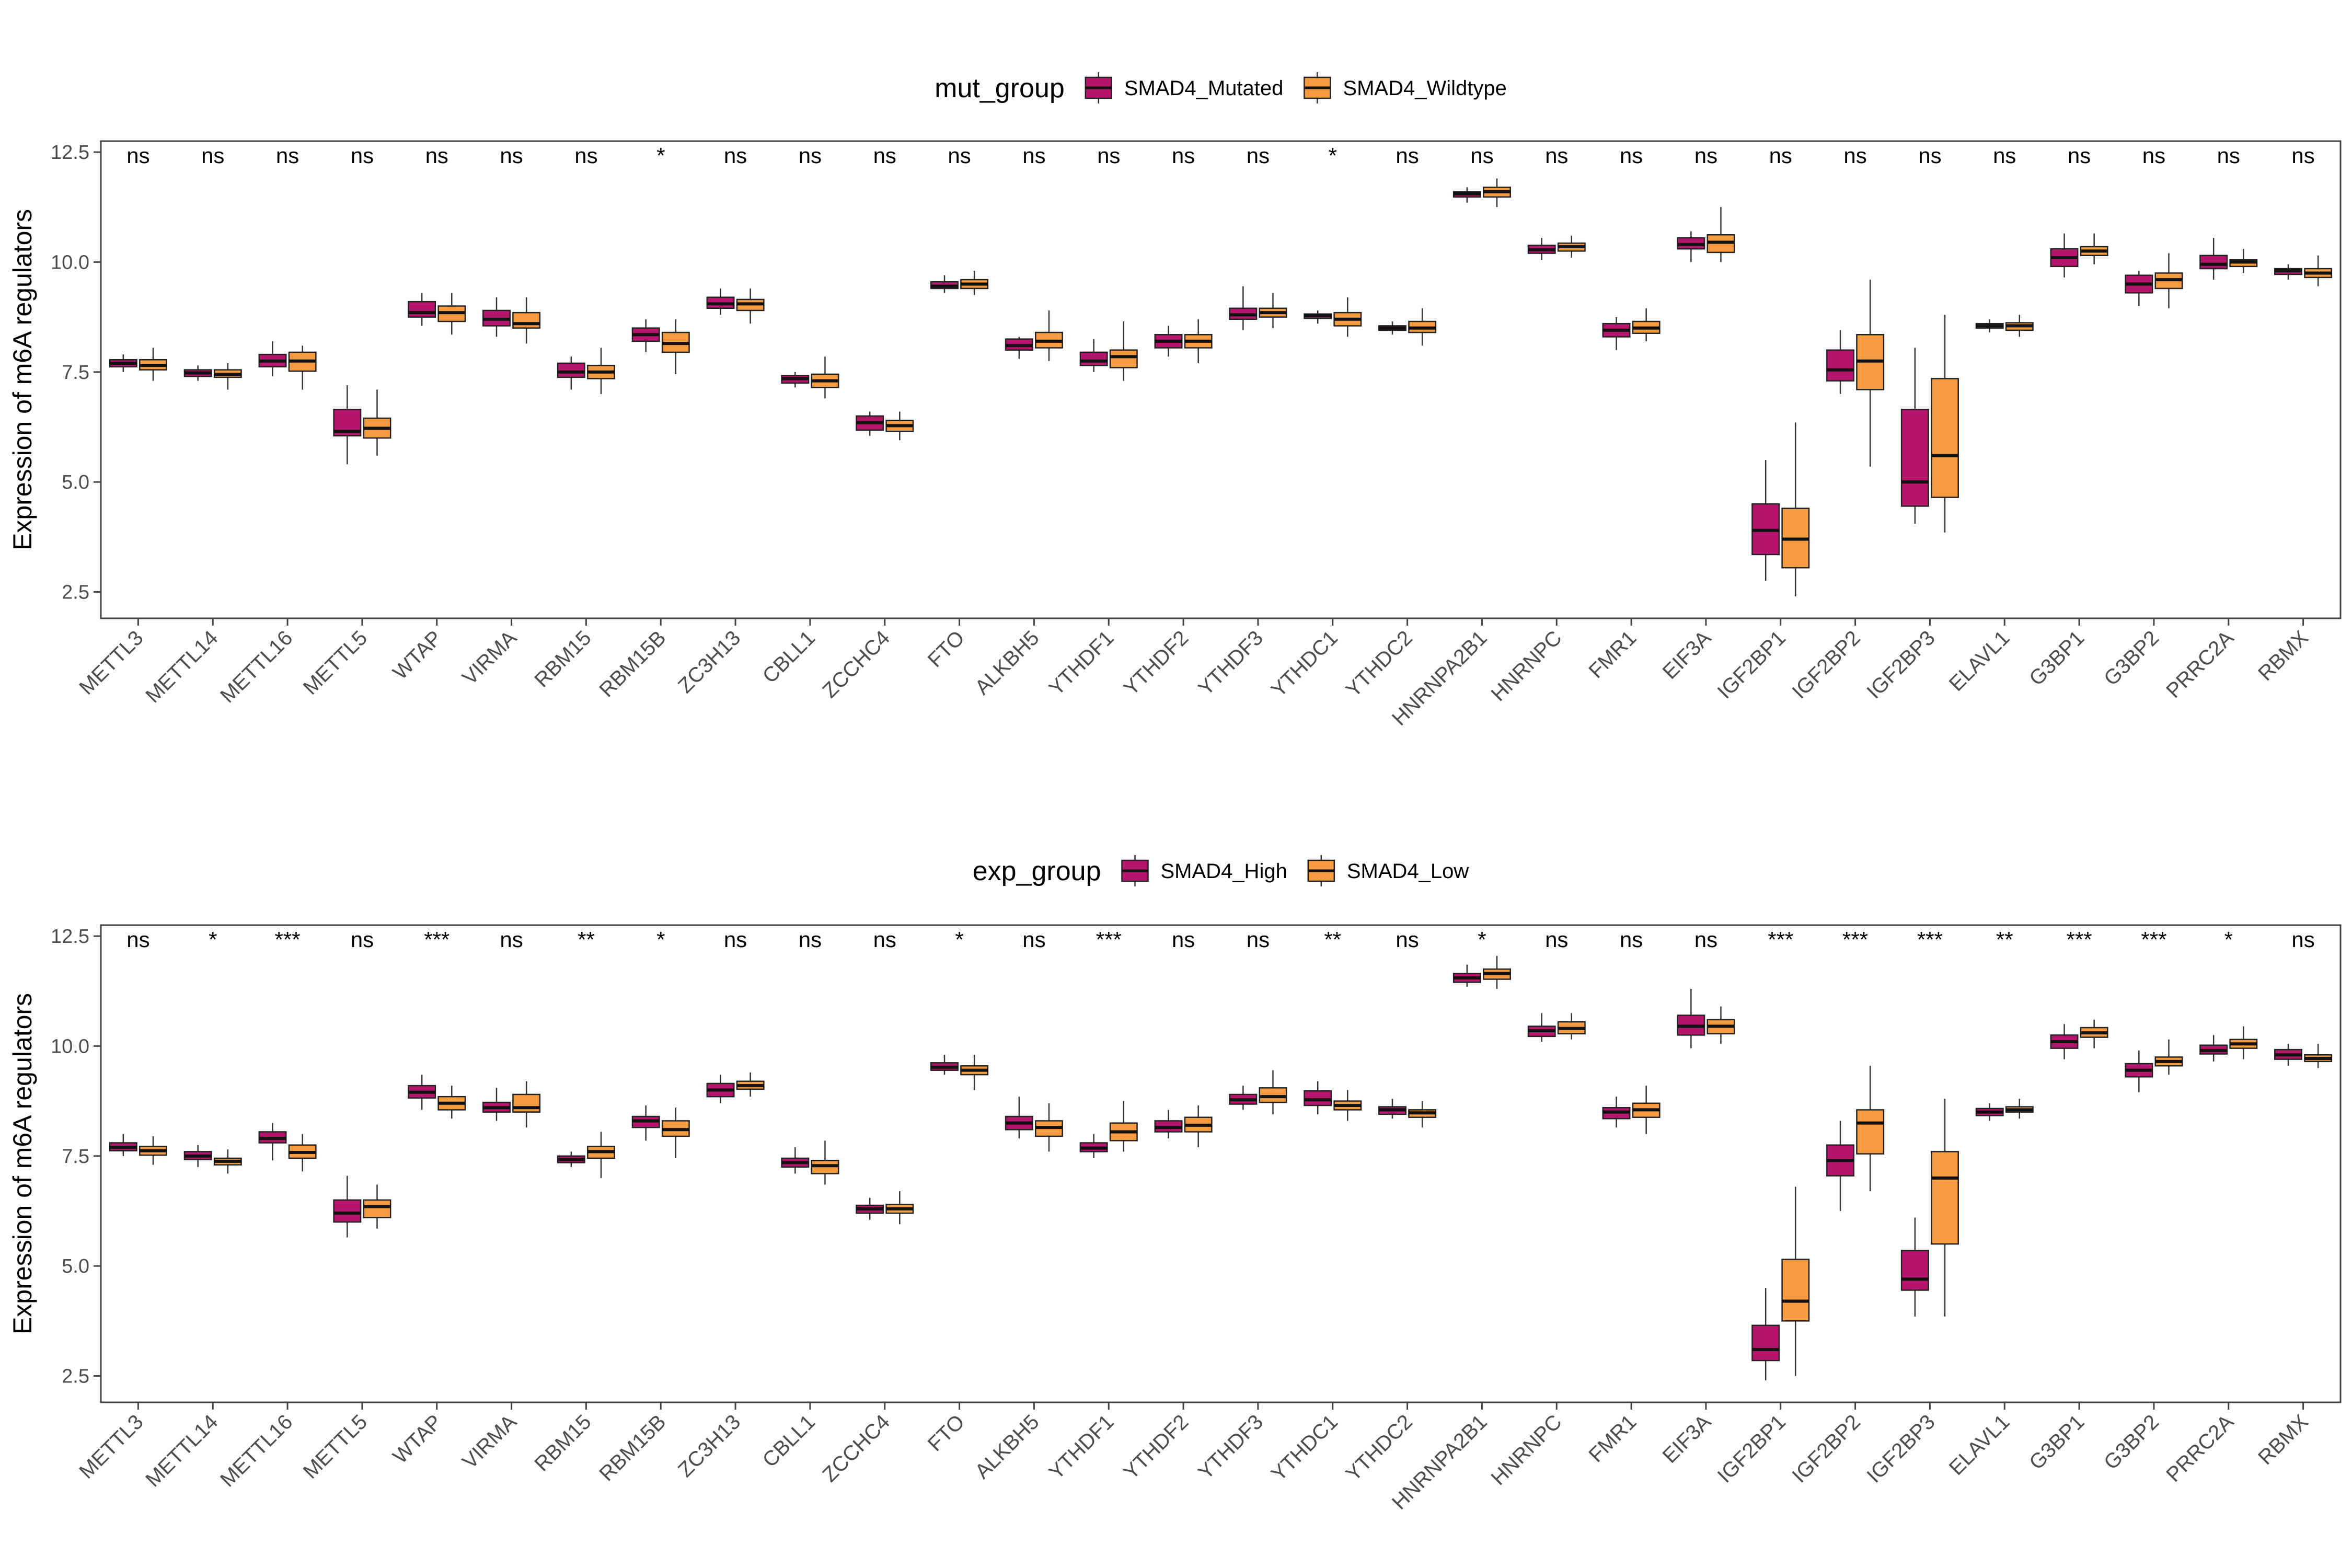 This screenshot has height=1568, width=2352. What do you see at coordinates (1093, 355) in the screenshot?
I see `box-YTHDF1` at bounding box center [1093, 355].